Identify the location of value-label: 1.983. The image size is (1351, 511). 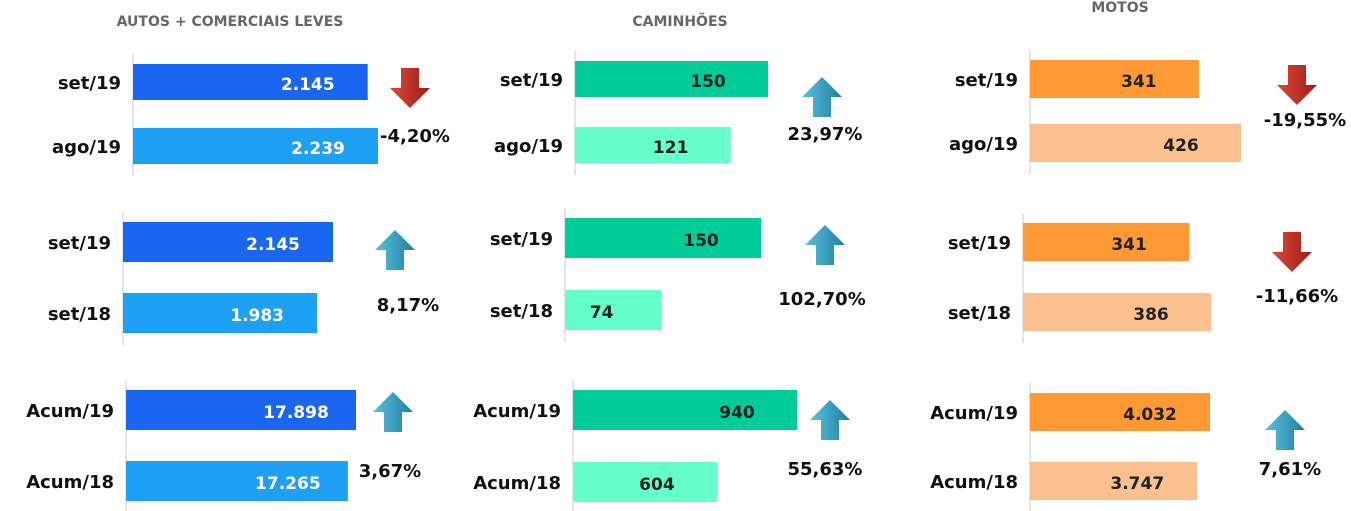
(257, 316).